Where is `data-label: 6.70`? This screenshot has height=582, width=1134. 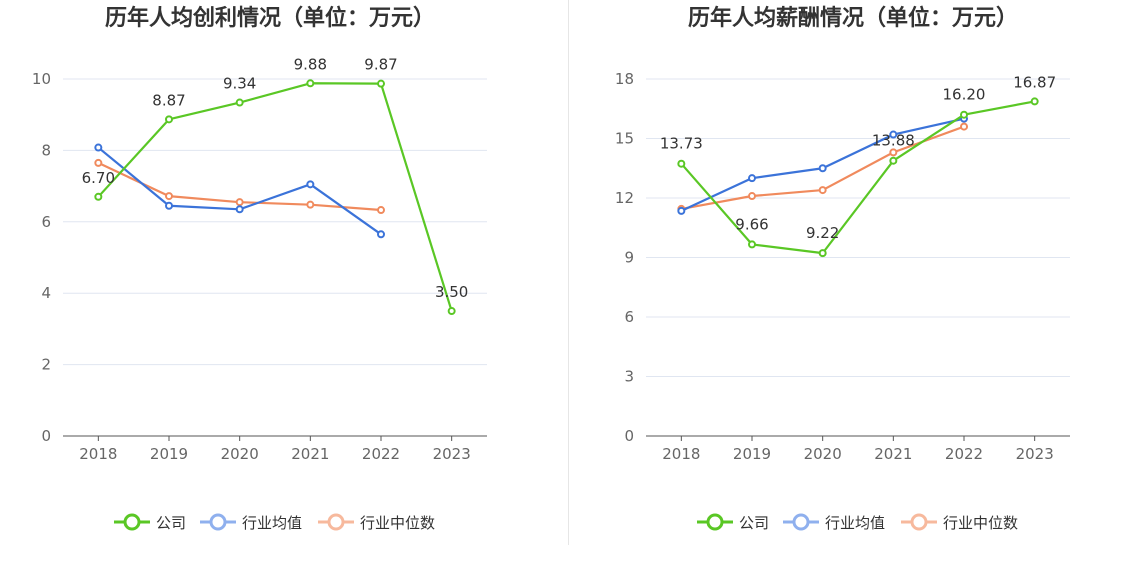 data-label: 6.70 is located at coordinates (98, 178).